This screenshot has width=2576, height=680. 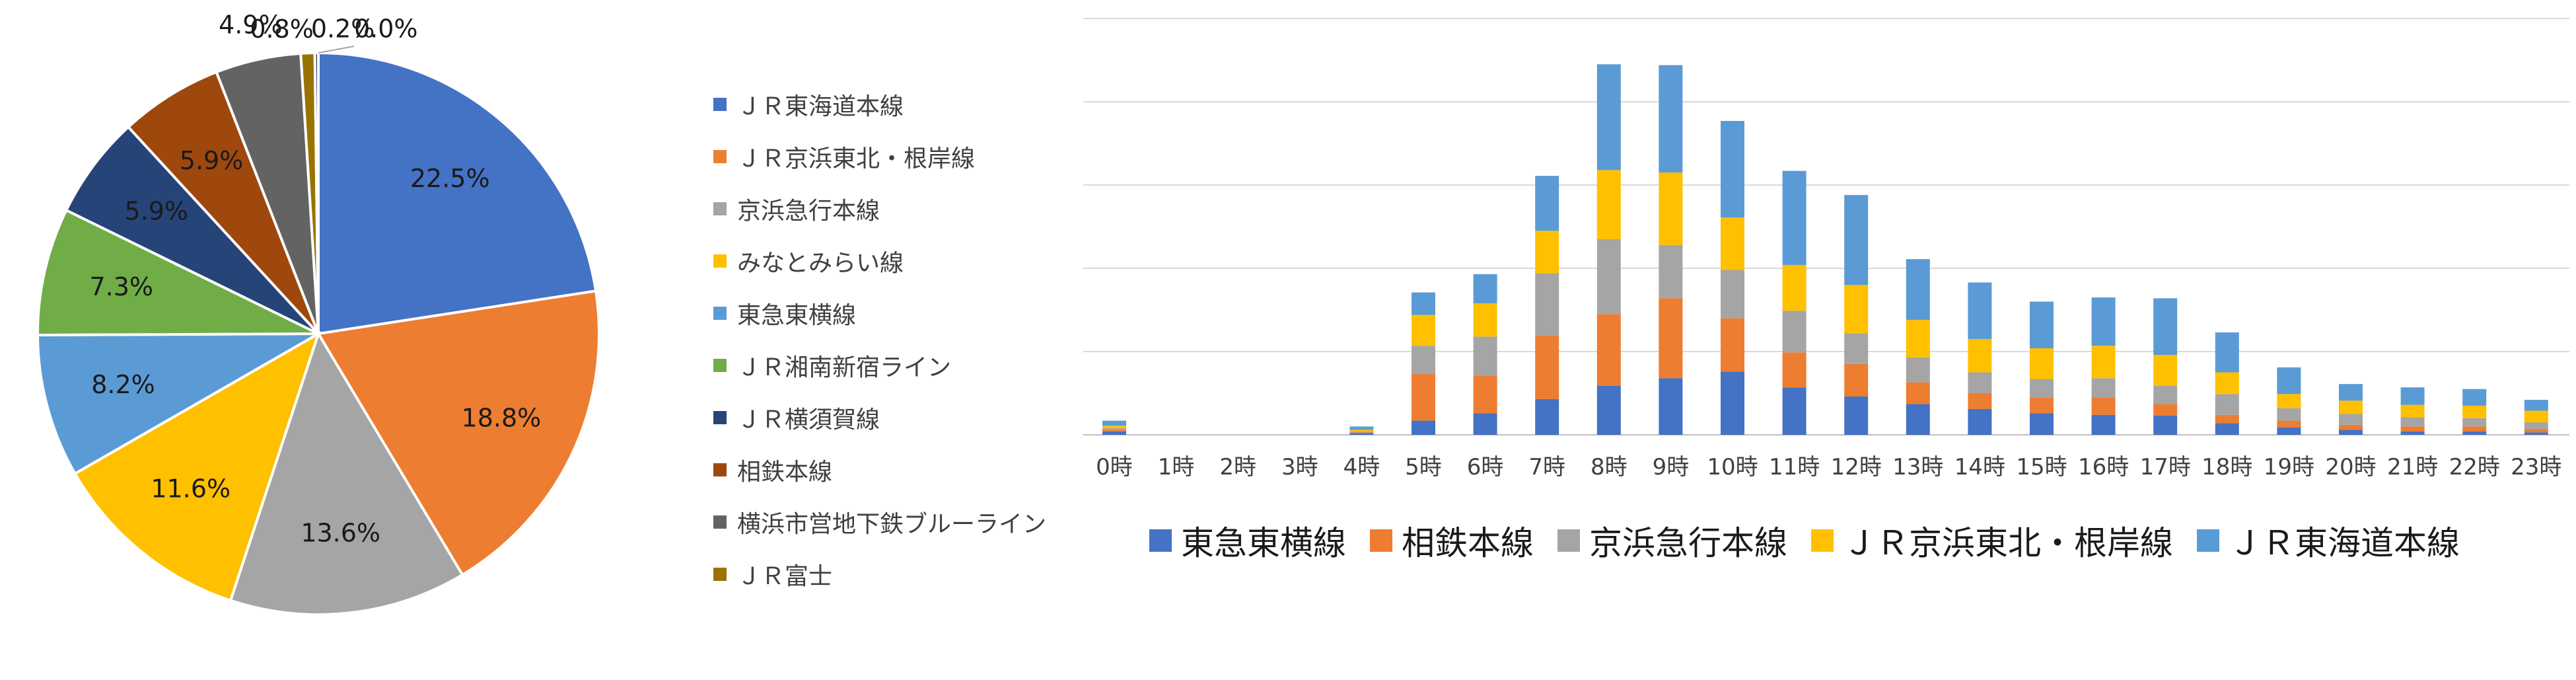 What do you see at coordinates (1238, 467) in the screenshot?
I see `x-tick-label: 2時` at bounding box center [1238, 467].